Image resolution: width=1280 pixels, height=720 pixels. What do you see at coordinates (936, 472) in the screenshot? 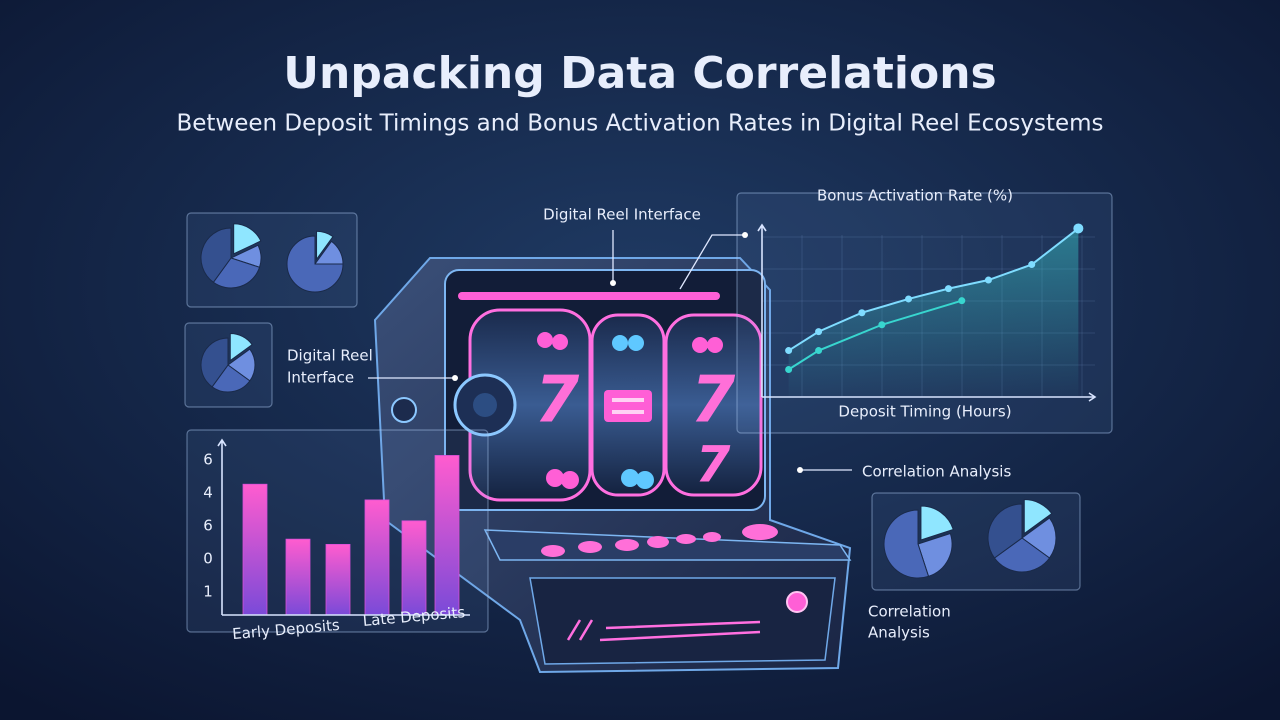
I see `callout: Correlation Analysis` at bounding box center [936, 472].